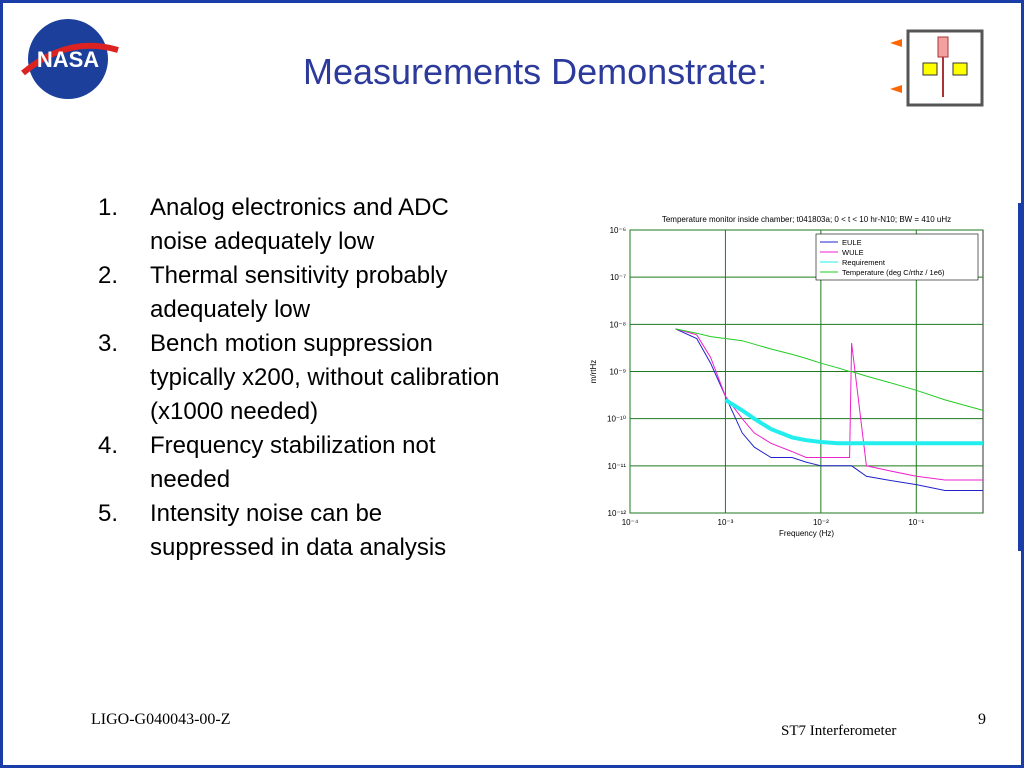 The width and height of the screenshot is (1024, 768). Describe the element at coordinates (864, 262) in the screenshot. I see `legend-label: Requirement` at that location.